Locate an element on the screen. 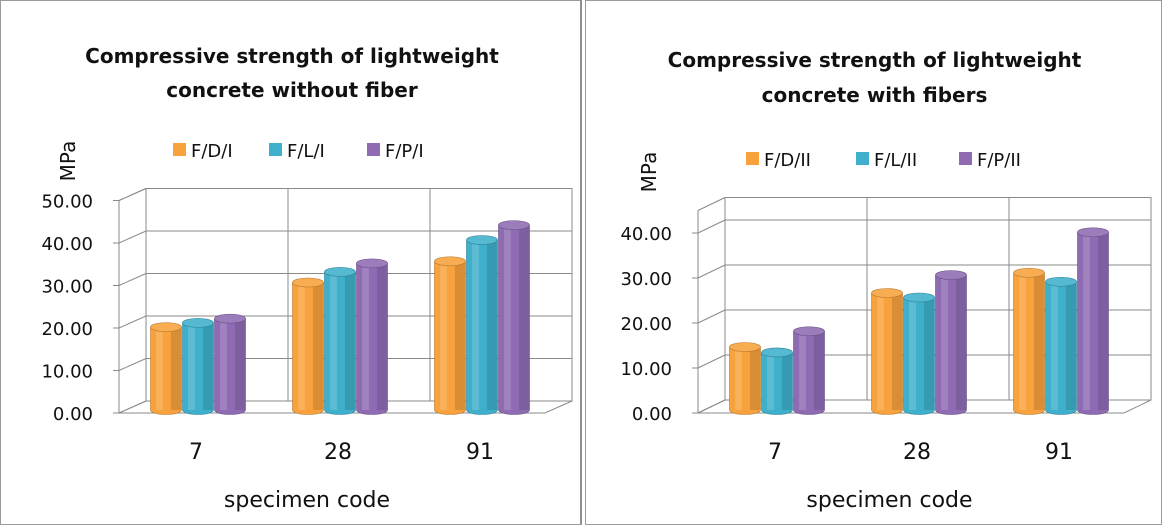 This screenshot has height=526, width=1162. legend-label: F/D/II is located at coordinates (787, 160).